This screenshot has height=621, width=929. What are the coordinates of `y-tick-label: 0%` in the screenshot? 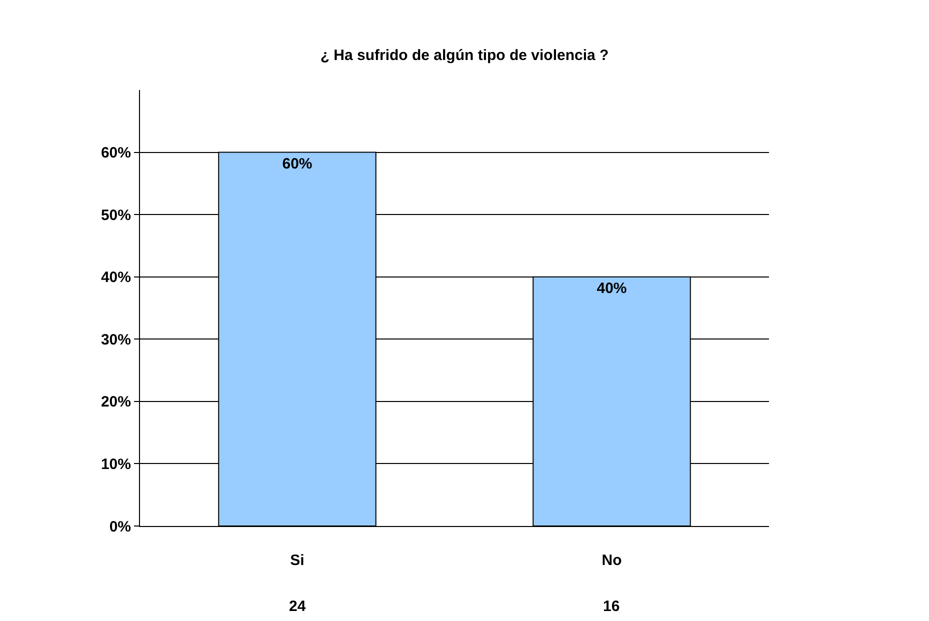 It's located at (120, 527).